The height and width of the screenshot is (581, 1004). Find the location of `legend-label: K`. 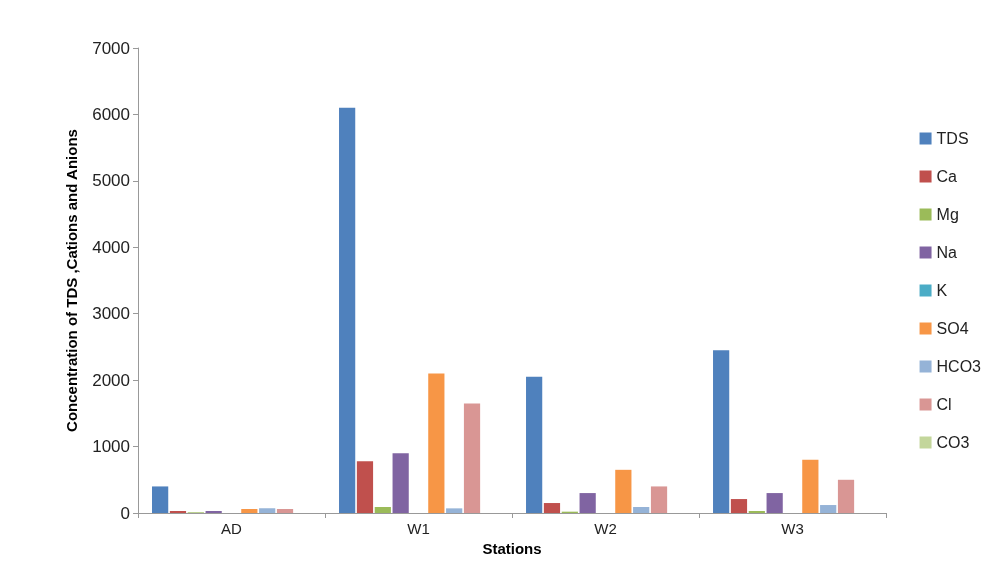

legend-label: K is located at coordinates (942, 290).